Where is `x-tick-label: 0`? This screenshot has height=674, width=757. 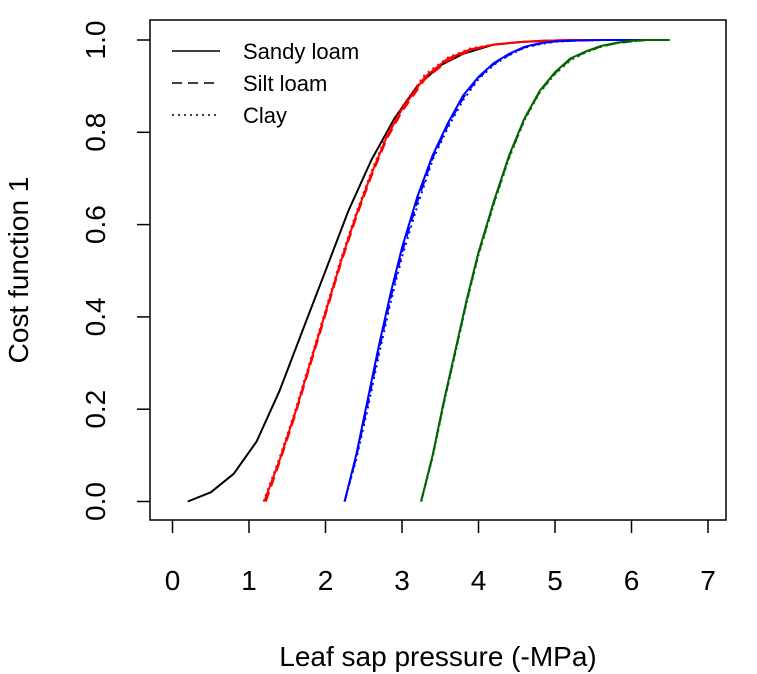 x-tick-label: 0 is located at coordinates (173, 580).